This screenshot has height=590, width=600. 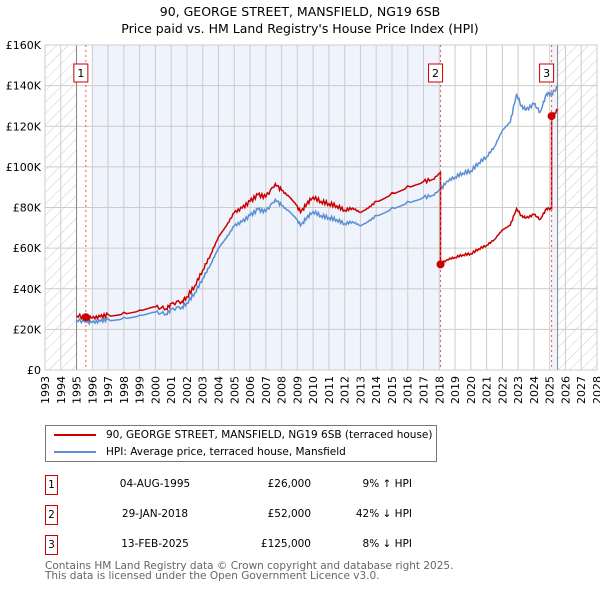 I want to click on y-tick-label: £20K, so click(x=27, y=329).